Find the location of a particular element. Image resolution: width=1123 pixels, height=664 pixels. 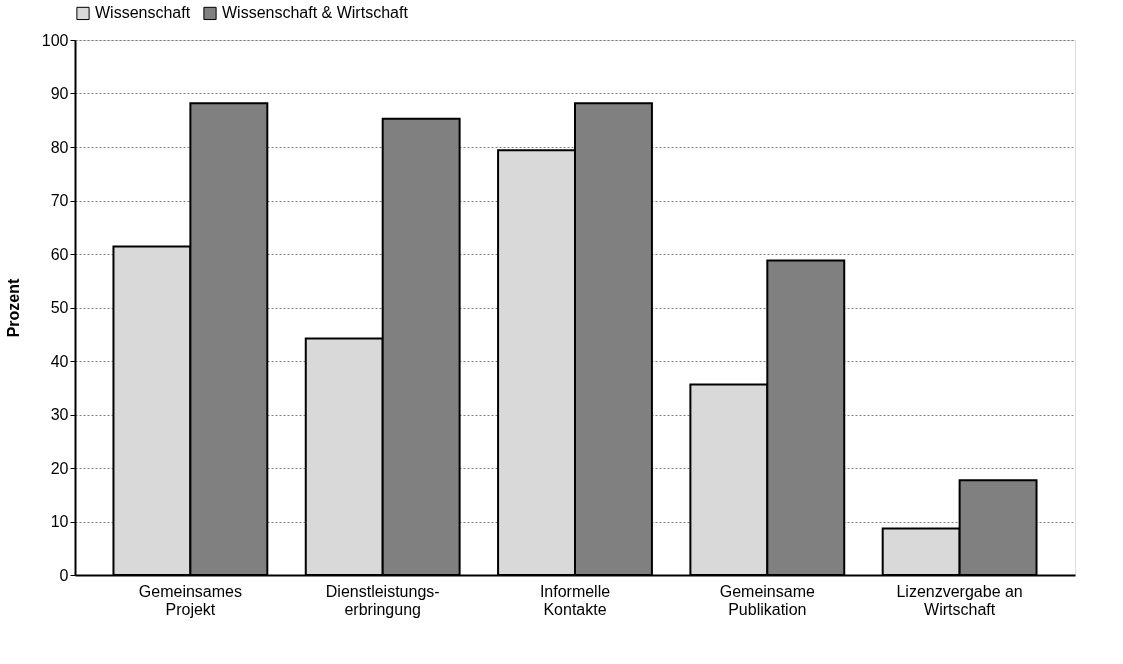

y-tick-label: 100 is located at coordinates (55, 40).